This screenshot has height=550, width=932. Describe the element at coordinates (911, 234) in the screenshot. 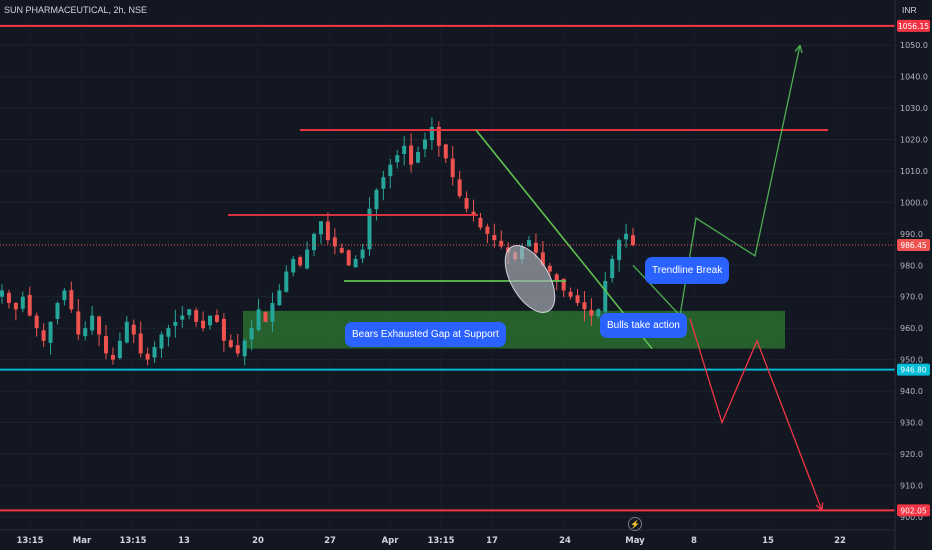

I see `price-tick-label: 990.0` at that location.